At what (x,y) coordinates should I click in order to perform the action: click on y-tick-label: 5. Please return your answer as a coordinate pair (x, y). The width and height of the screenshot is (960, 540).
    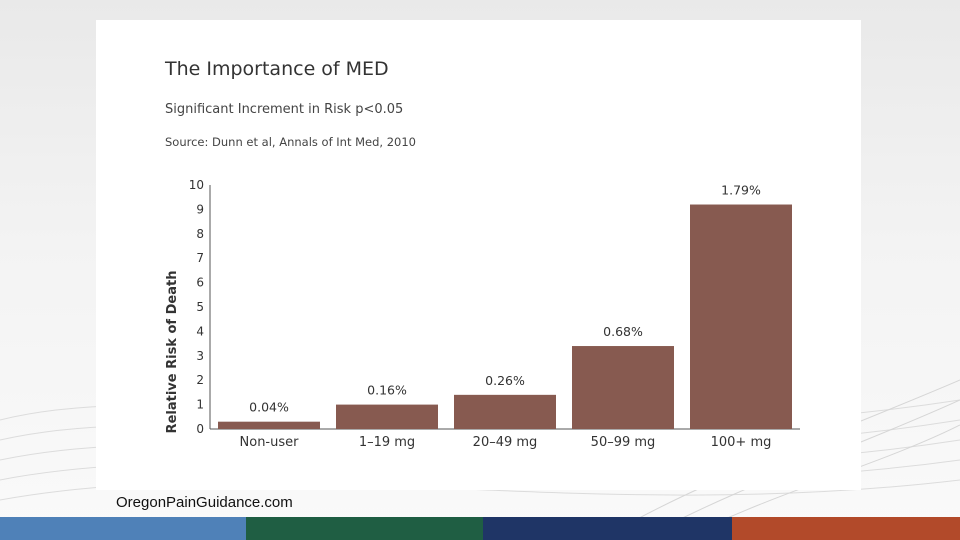
    Looking at the image, I should click on (200, 307).